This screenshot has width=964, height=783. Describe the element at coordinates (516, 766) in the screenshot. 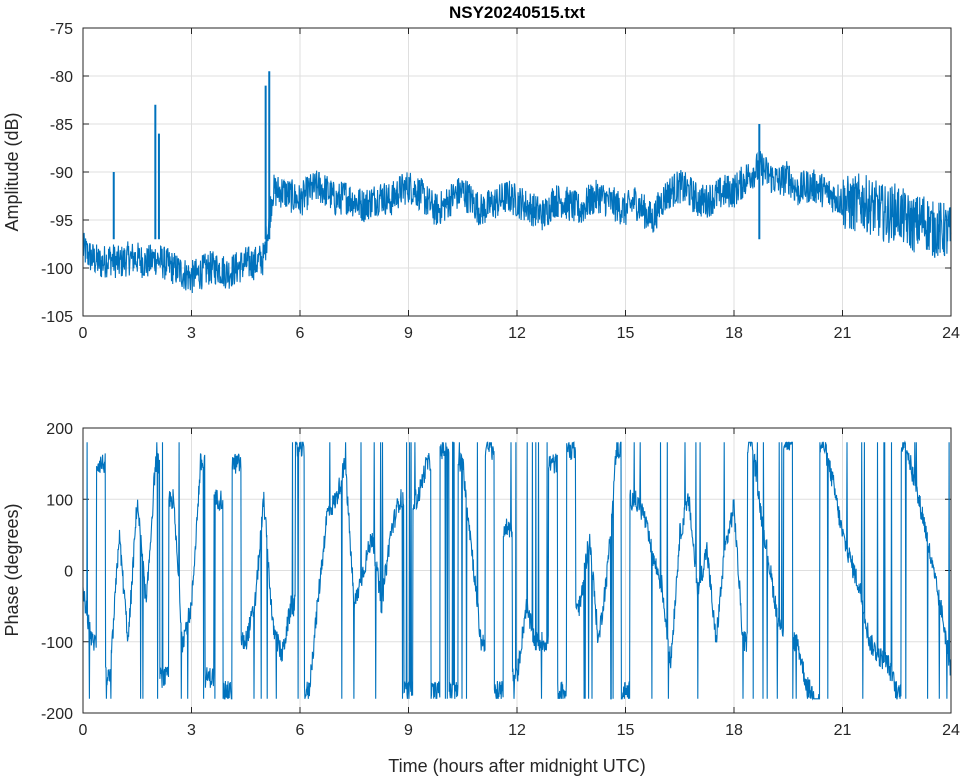

I see `xlabel: Time (hours after midnight UTC)` at that location.